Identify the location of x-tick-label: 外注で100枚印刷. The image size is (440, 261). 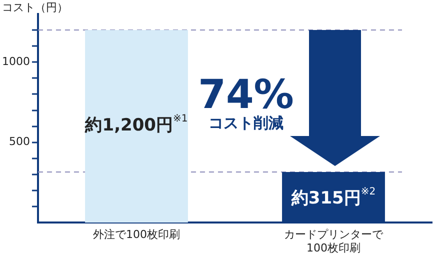
(136, 235).